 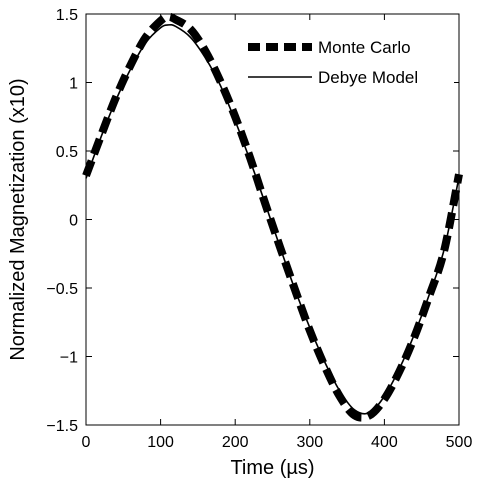 What do you see at coordinates (69, 358) in the screenshot?
I see `y-tick-label: −1` at bounding box center [69, 358].